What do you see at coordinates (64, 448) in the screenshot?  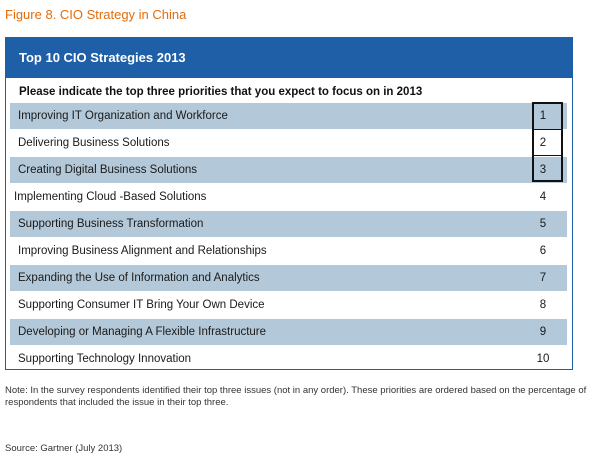 I see `source-citation: Source: Gartner (July 2013)` at bounding box center [64, 448].